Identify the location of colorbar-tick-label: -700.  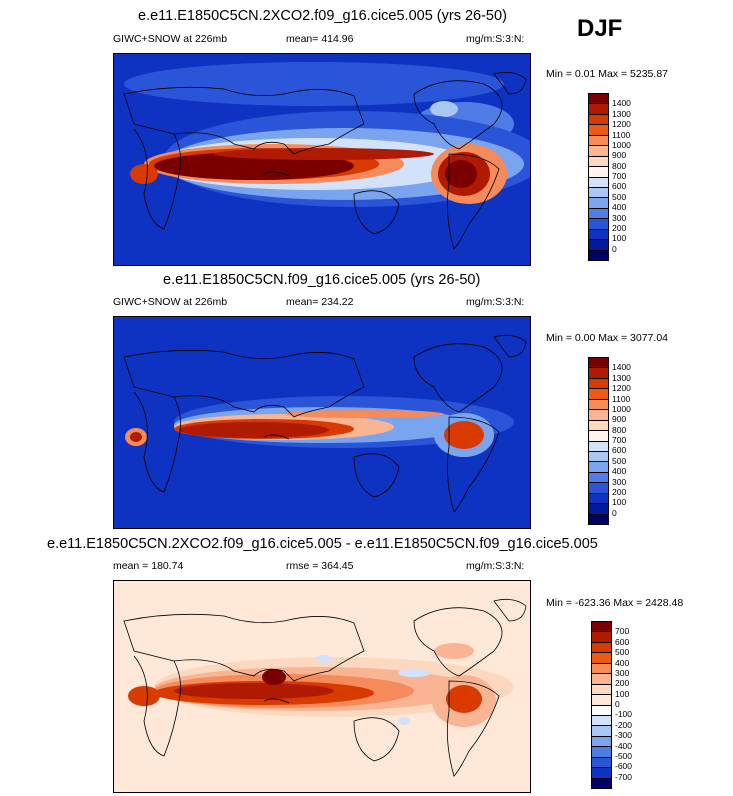
(624, 776).